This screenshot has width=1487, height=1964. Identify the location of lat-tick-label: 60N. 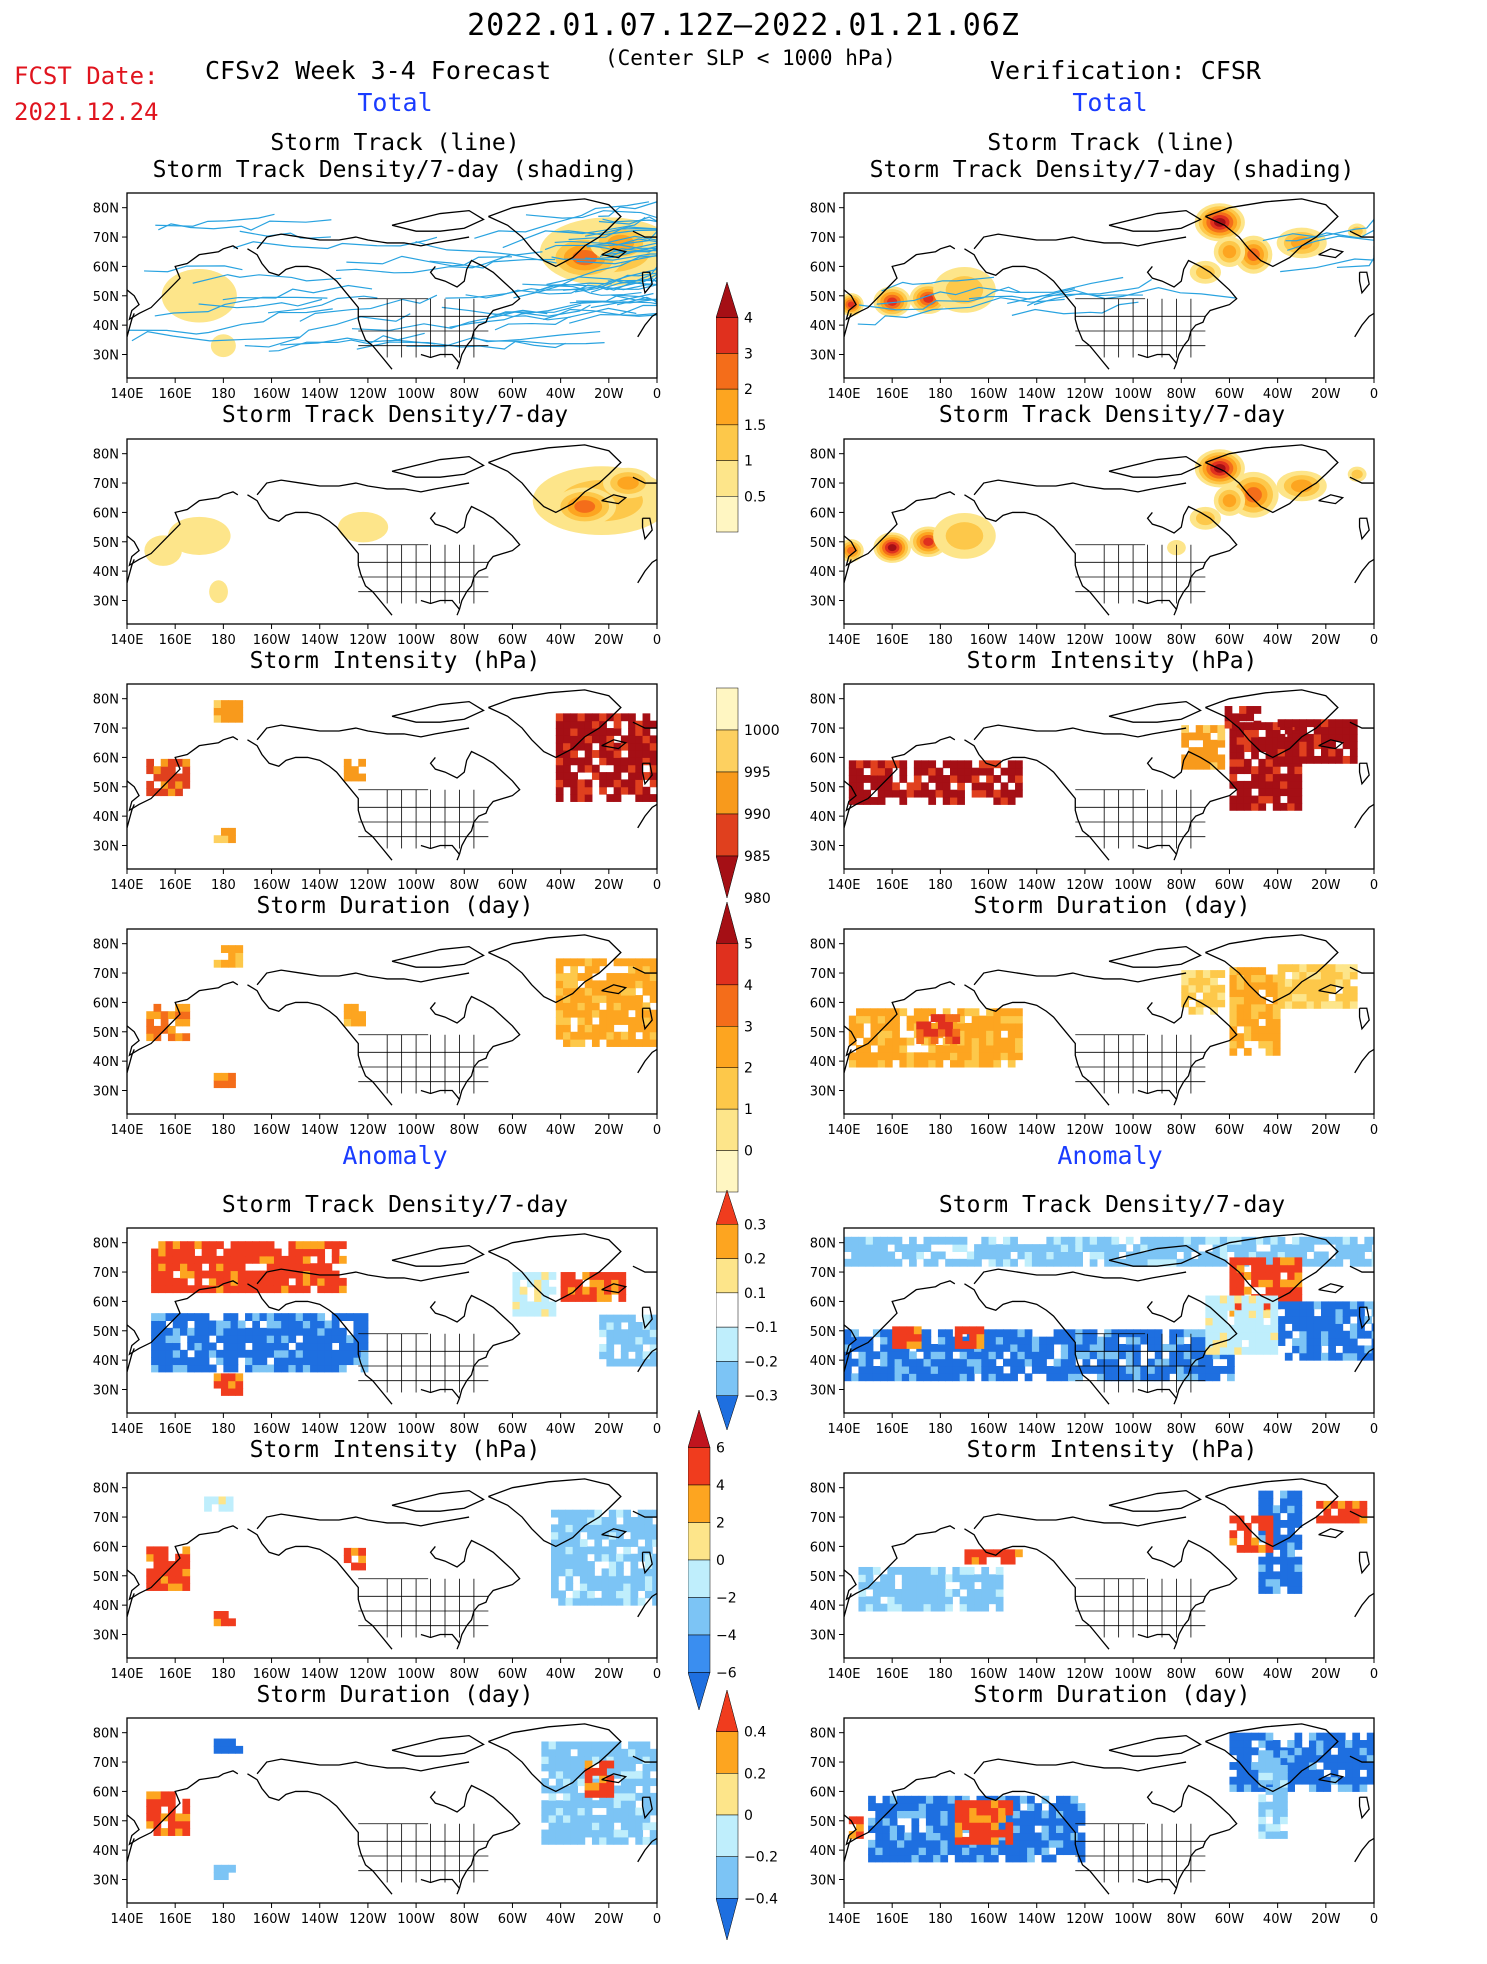
(106, 267).